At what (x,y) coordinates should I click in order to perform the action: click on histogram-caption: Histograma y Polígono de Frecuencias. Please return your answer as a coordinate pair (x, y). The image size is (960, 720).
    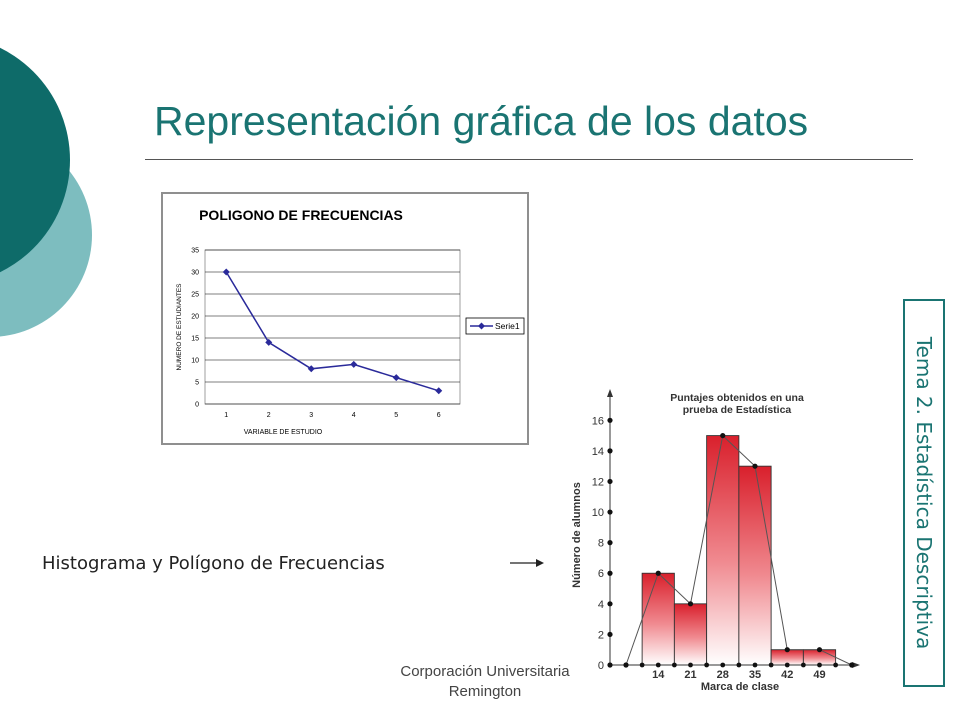
    Looking at the image, I should click on (213, 563).